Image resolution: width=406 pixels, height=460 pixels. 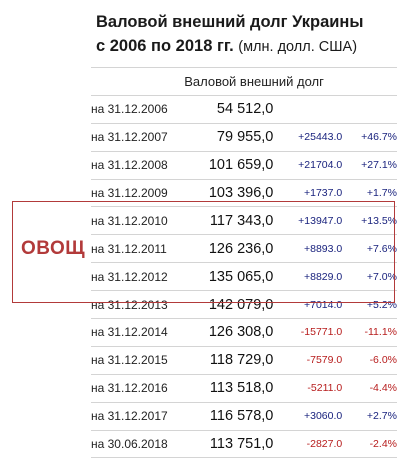 I want to click on row-date: на 31.12.2011, so click(x=138, y=249).